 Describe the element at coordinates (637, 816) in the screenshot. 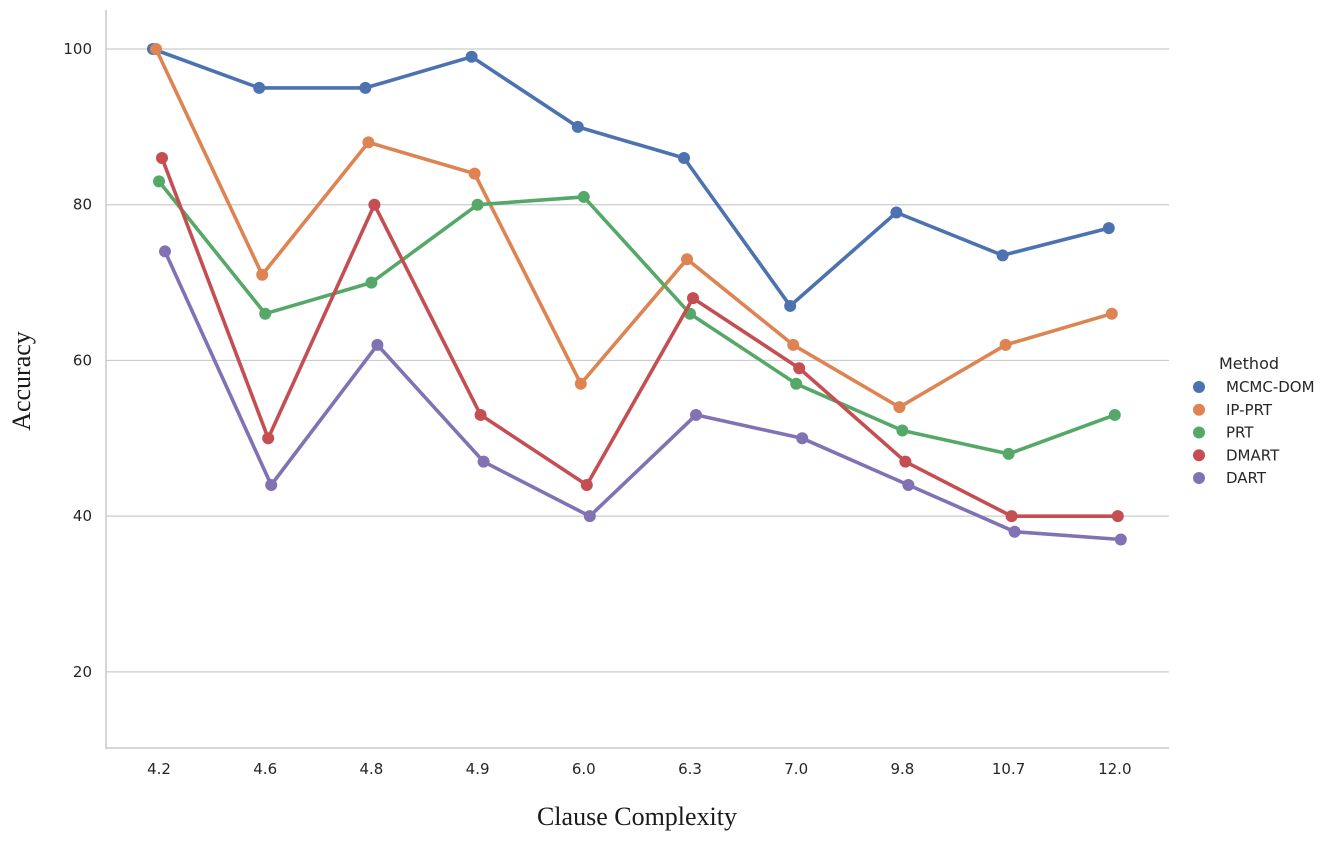

I see `x-axis-title: Clause Complexity` at that location.